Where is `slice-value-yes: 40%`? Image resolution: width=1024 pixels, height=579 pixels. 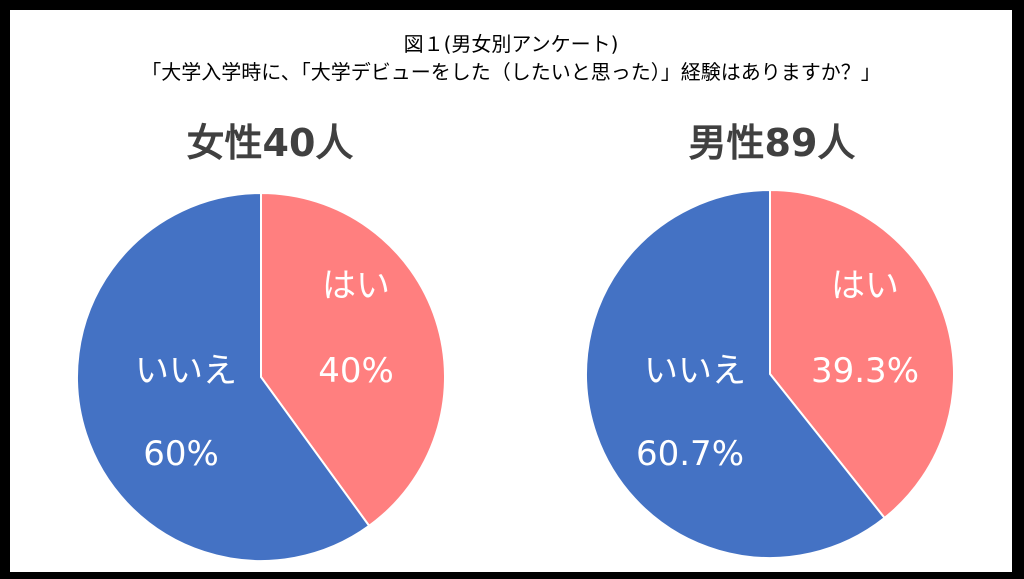
slice-value-yes: 40% is located at coordinates (356, 371).